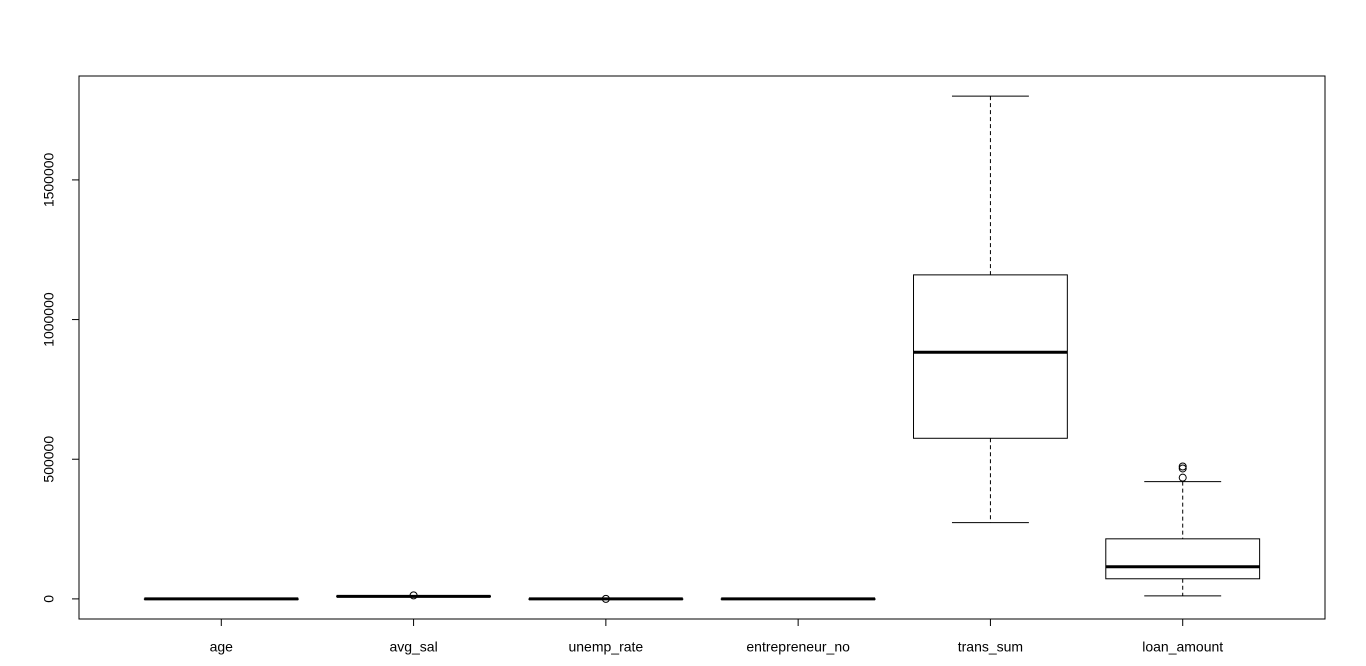 The width and height of the screenshot is (1366, 666). Describe the element at coordinates (49, 459) in the screenshot. I see `y-tick-label: 500000` at that location.